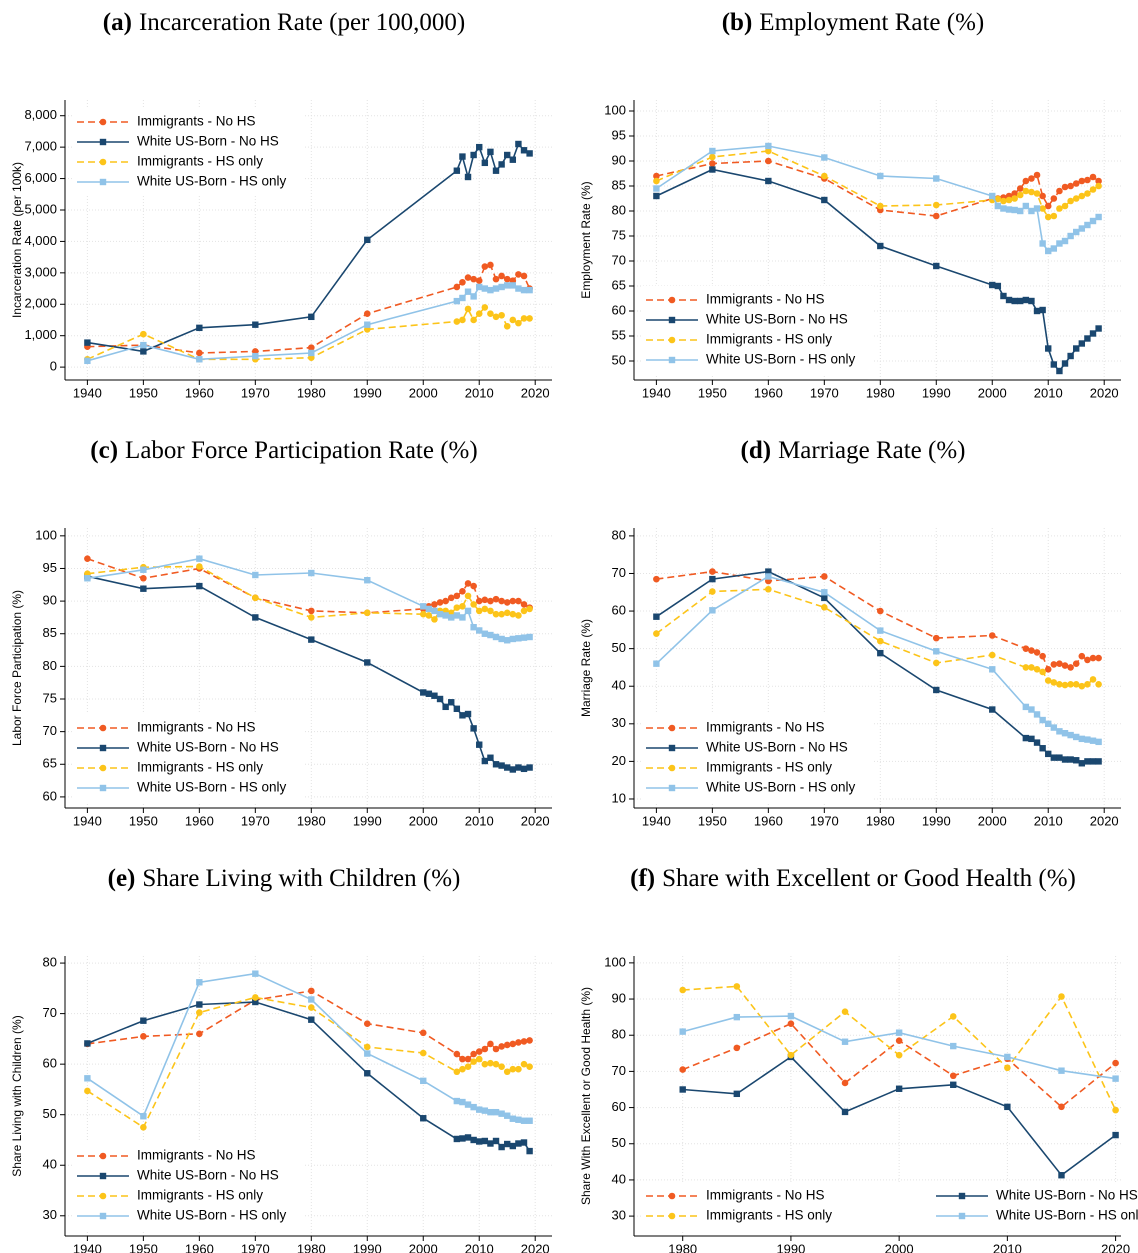 This screenshot has width=1138, height=1253. Describe the element at coordinates (40, 240) in the screenshot. I see `y-tick-label: 4,000` at that location.